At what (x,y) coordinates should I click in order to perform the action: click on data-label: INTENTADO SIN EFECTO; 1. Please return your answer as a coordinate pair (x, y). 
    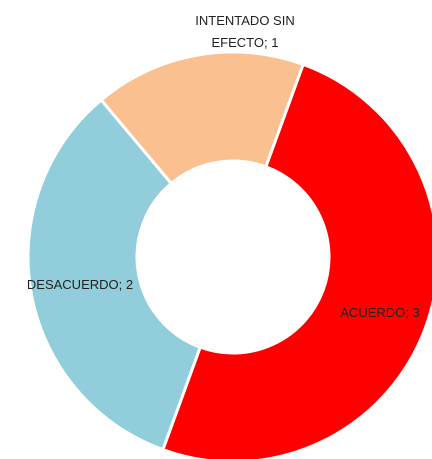
    Looking at the image, I should click on (245, 31).